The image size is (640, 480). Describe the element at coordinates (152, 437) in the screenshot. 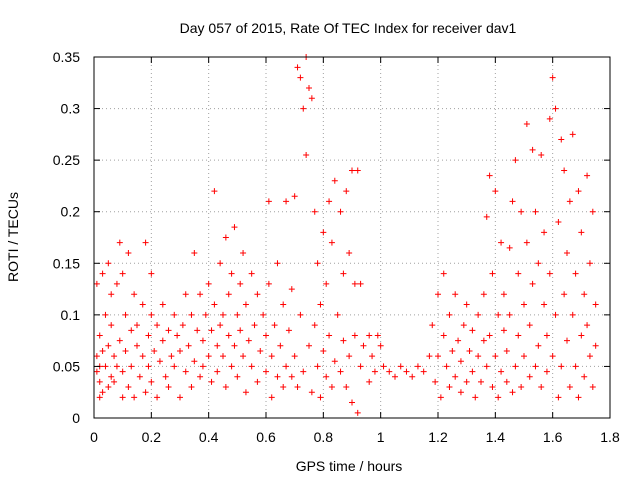

I see `x-tick-label: 0.2` at that location.